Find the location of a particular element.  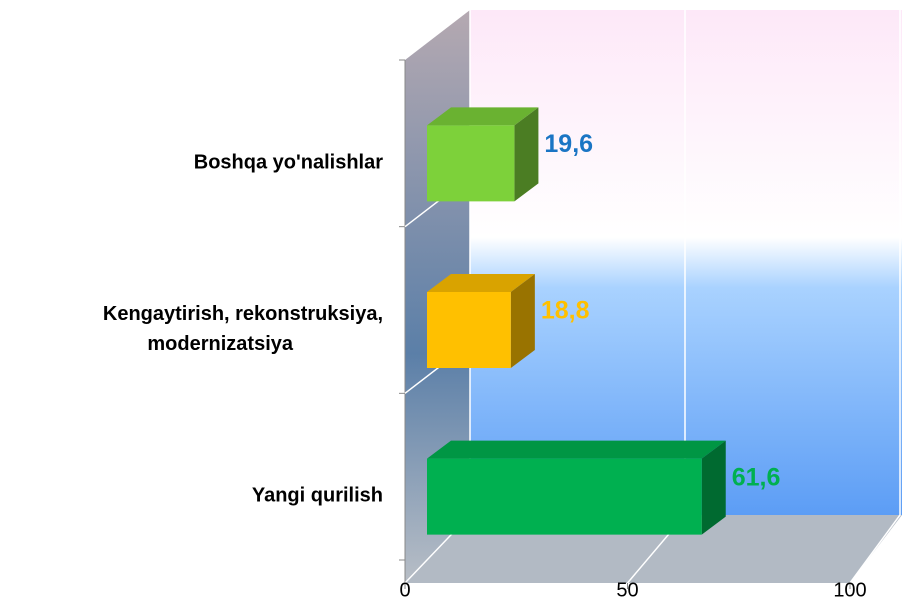

data-label: 18,8 is located at coordinates (565, 311).